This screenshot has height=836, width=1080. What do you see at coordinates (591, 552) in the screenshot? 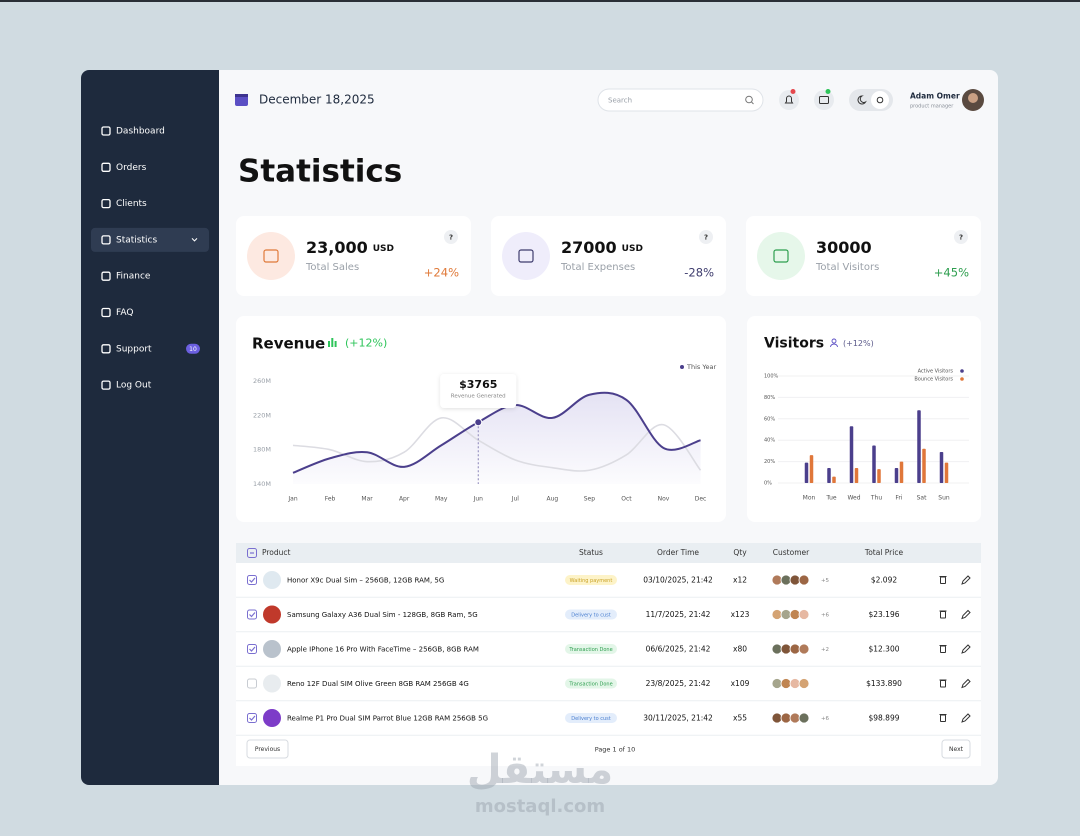
I see `column-header: Status` at bounding box center [591, 552].